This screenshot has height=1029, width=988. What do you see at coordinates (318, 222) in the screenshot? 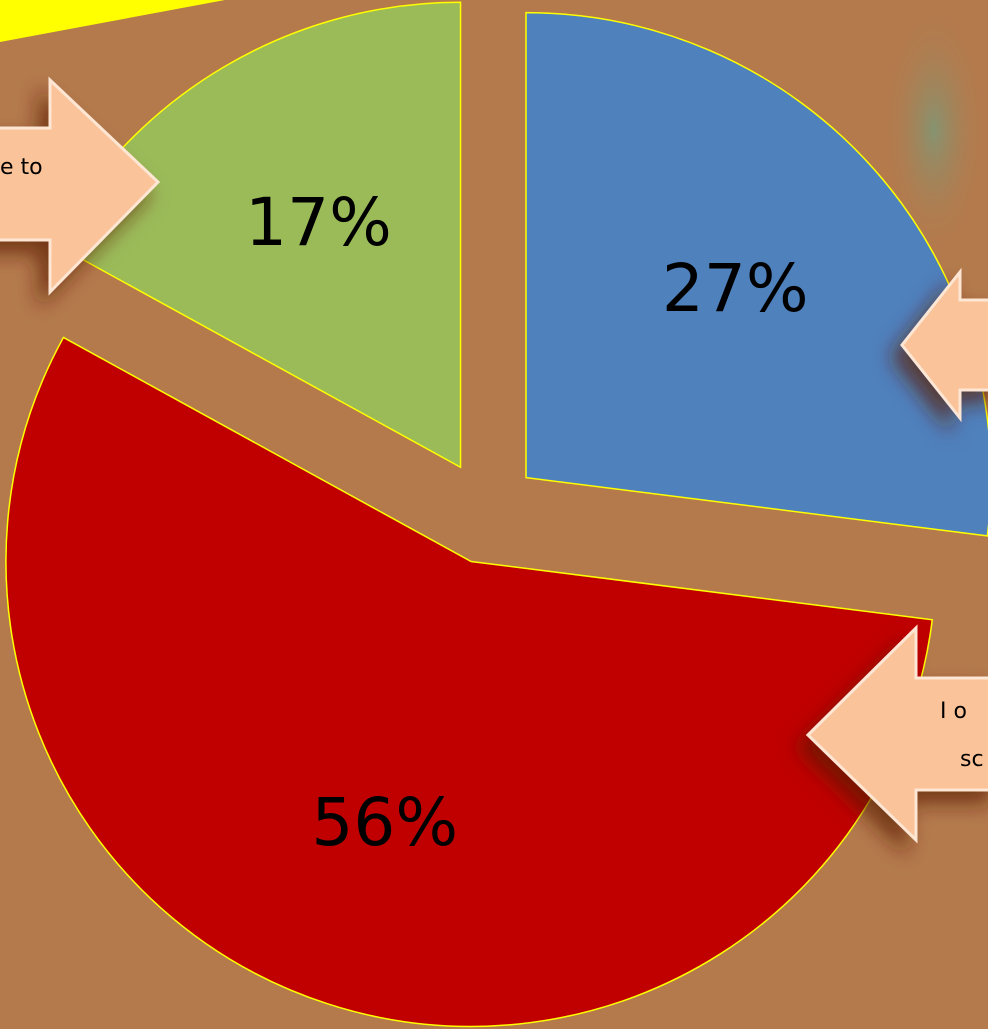
I see `slice-label: 17%` at bounding box center [318, 222].